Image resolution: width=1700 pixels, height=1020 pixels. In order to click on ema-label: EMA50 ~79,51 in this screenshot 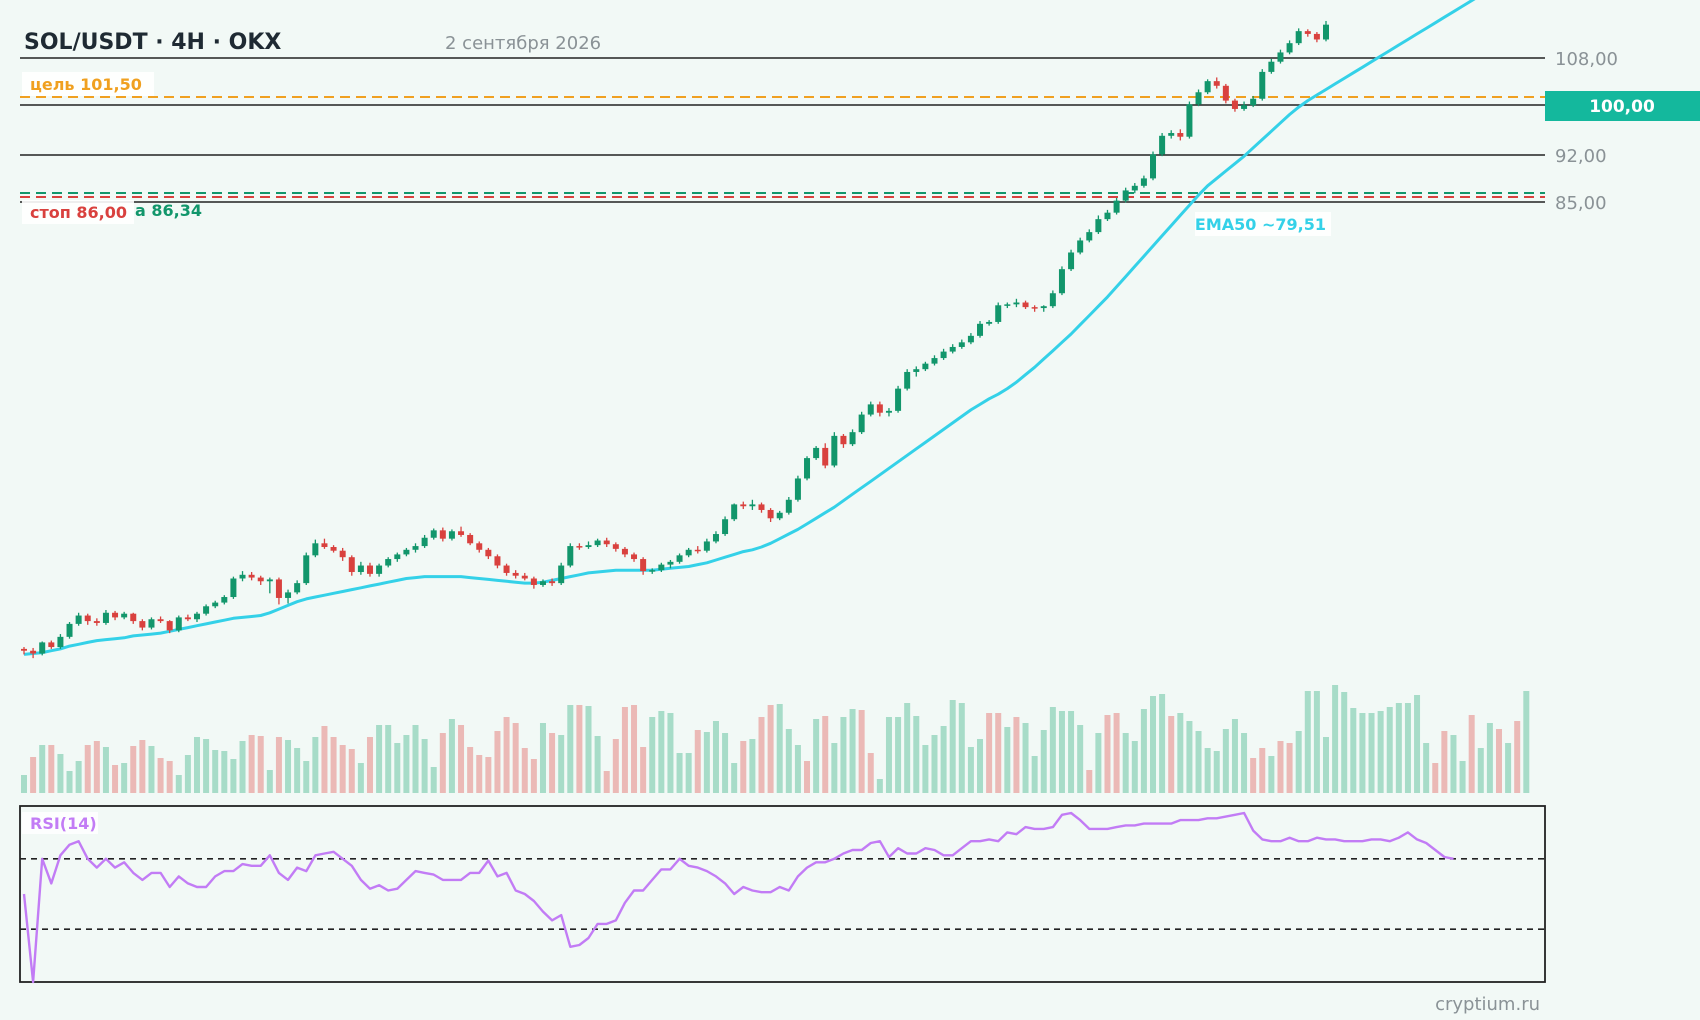, I will do `click(1260, 224)`.